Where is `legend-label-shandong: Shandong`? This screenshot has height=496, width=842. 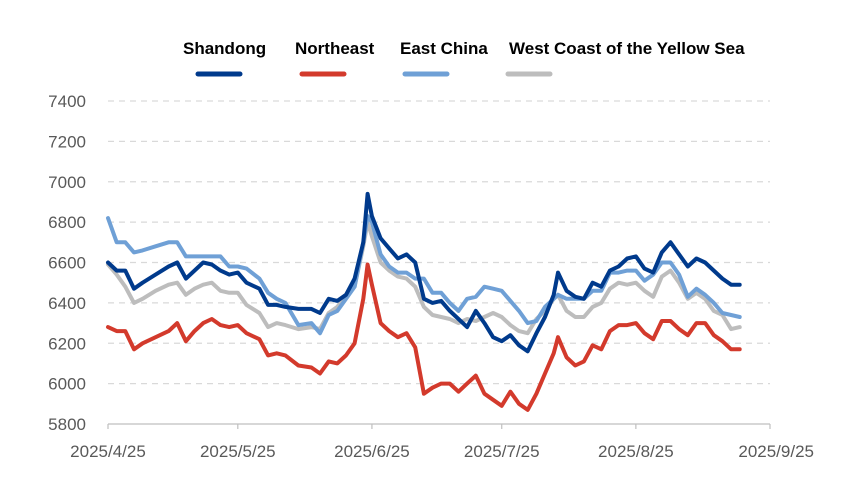
legend-label-shandong: Shandong is located at coordinates (224, 48).